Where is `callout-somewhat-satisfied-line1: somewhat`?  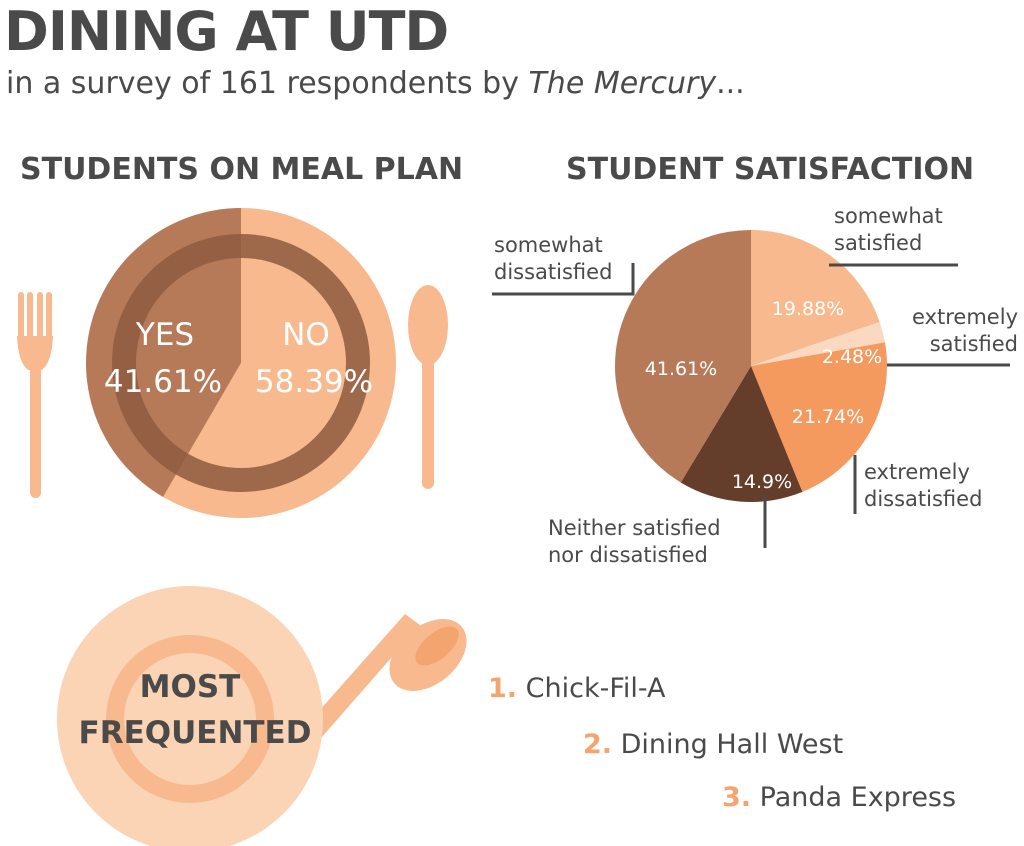 callout-somewhat-satisfied-line1: somewhat is located at coordinates (888, 216).